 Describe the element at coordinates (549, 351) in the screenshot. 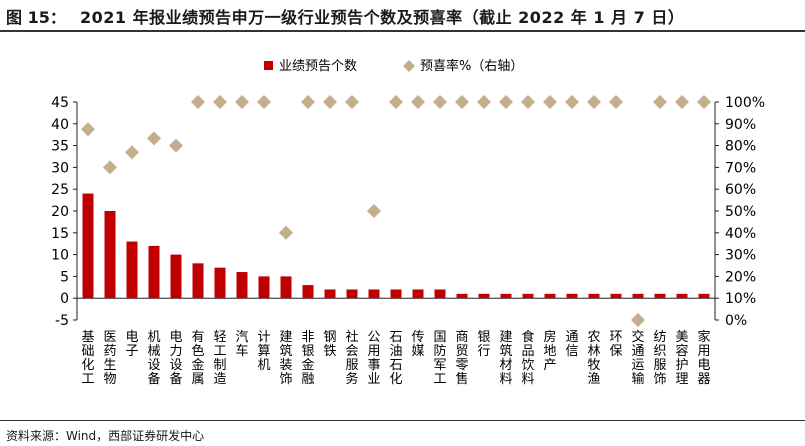

I see `x-tick-label: 房地产` at that location.